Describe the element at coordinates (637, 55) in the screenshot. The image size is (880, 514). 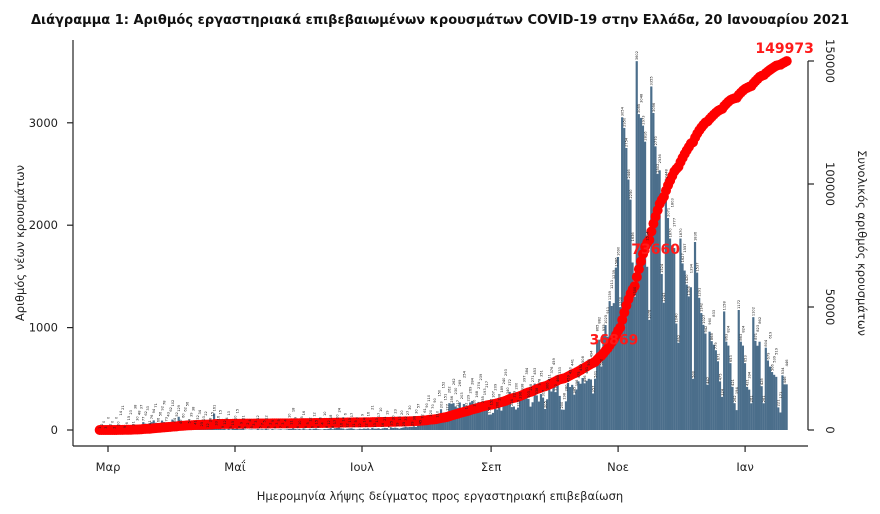
I see `bar-label: 3602` at that location.